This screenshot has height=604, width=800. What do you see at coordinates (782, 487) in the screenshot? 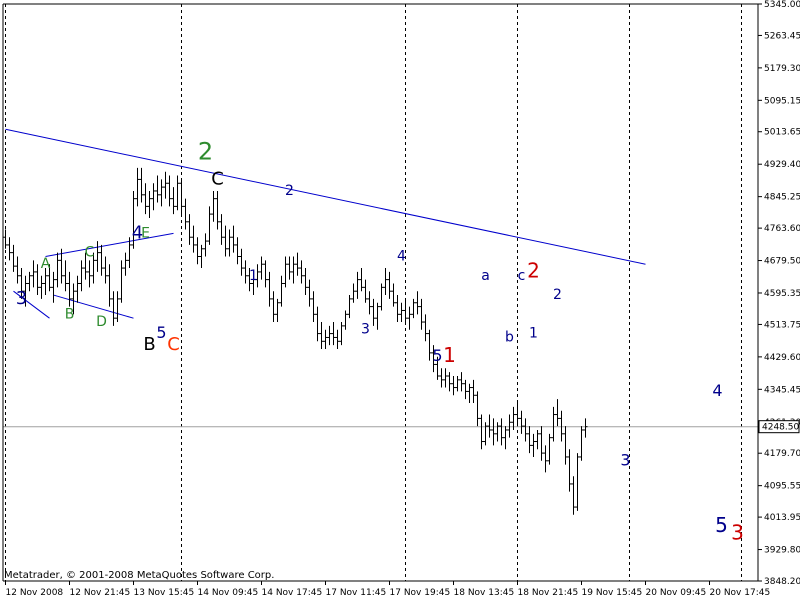
I see `y-tick-label: 4095.55` at bounding box center [782, 487].